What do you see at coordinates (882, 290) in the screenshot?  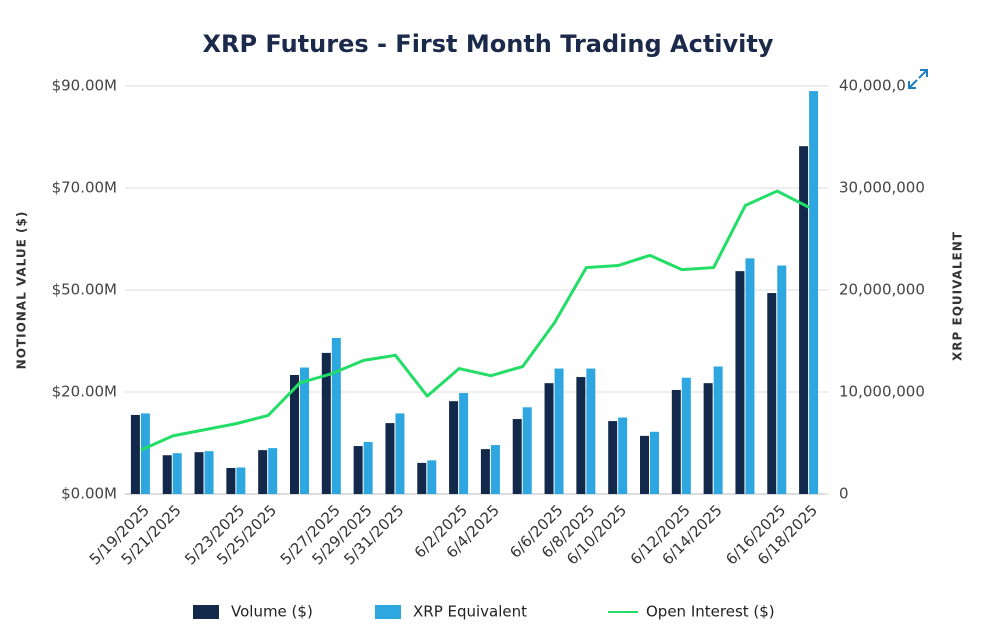 I see `y2-tick-label: 20,000,000` at bounding box center [882, 290].